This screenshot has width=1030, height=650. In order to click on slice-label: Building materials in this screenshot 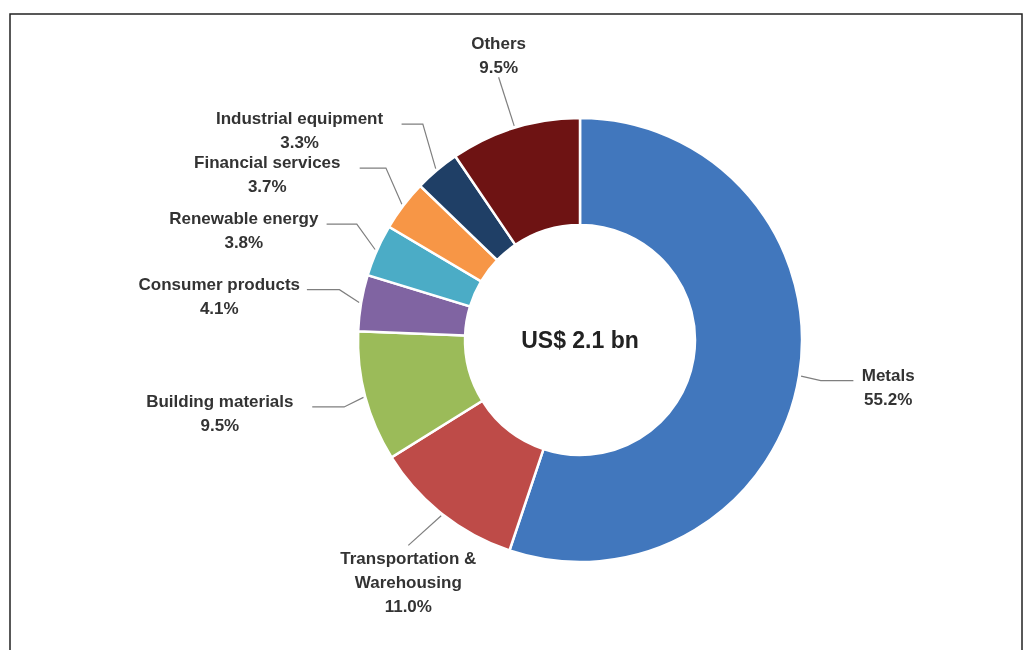, I will do `click(220, 401)`.